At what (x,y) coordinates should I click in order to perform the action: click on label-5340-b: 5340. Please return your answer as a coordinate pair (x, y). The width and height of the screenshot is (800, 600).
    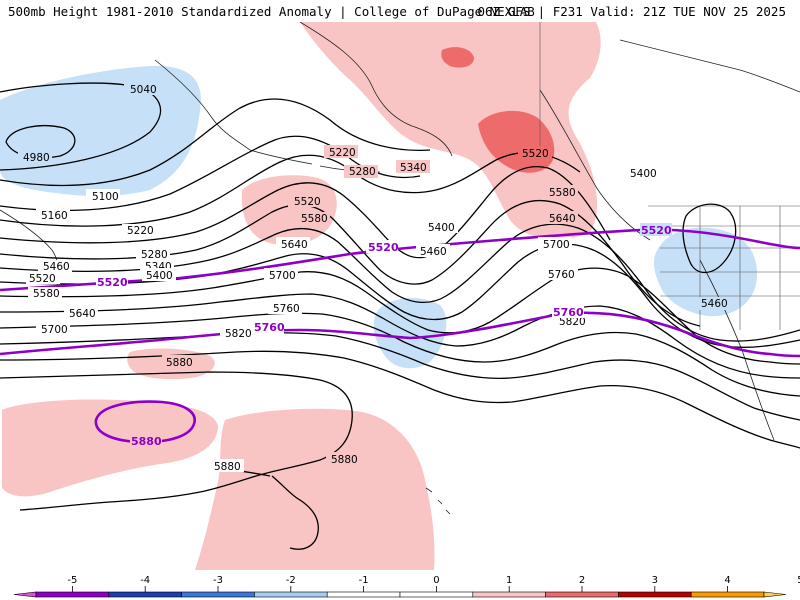
    Looking at the image, I should click on (413, 168).